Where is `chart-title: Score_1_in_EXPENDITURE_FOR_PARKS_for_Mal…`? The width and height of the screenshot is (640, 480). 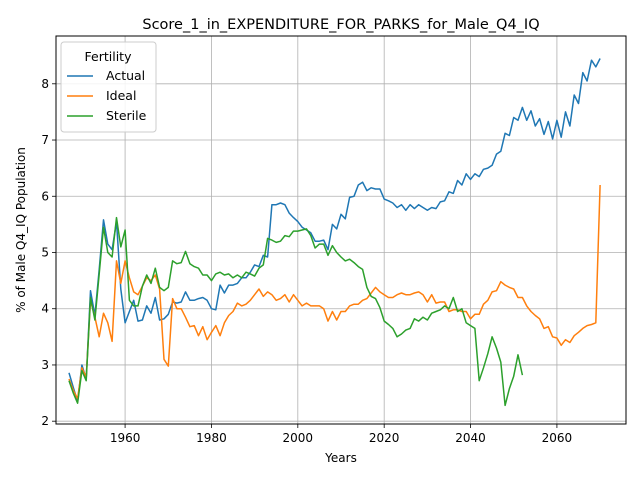
chart-title: Score_1_in_EXPENDITURE_FOR_PARKS_for_Mal… is located at coordinates (340, 25).